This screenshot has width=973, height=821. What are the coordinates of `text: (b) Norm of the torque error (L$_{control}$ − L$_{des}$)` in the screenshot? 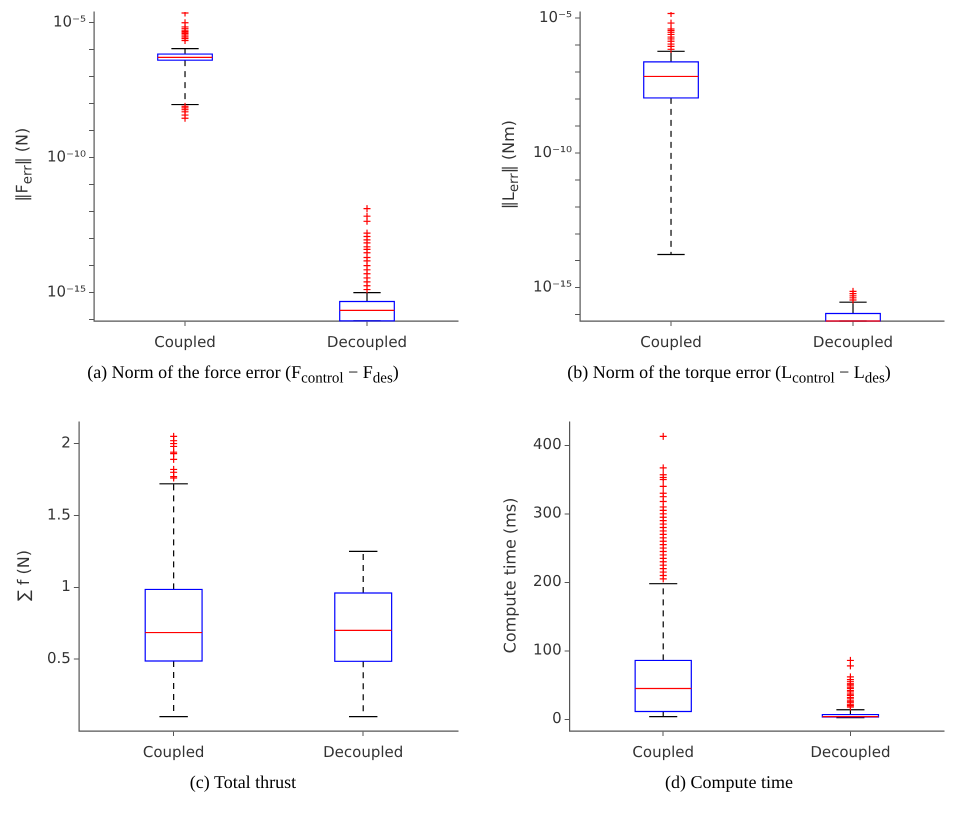 It's located at (729, 375).